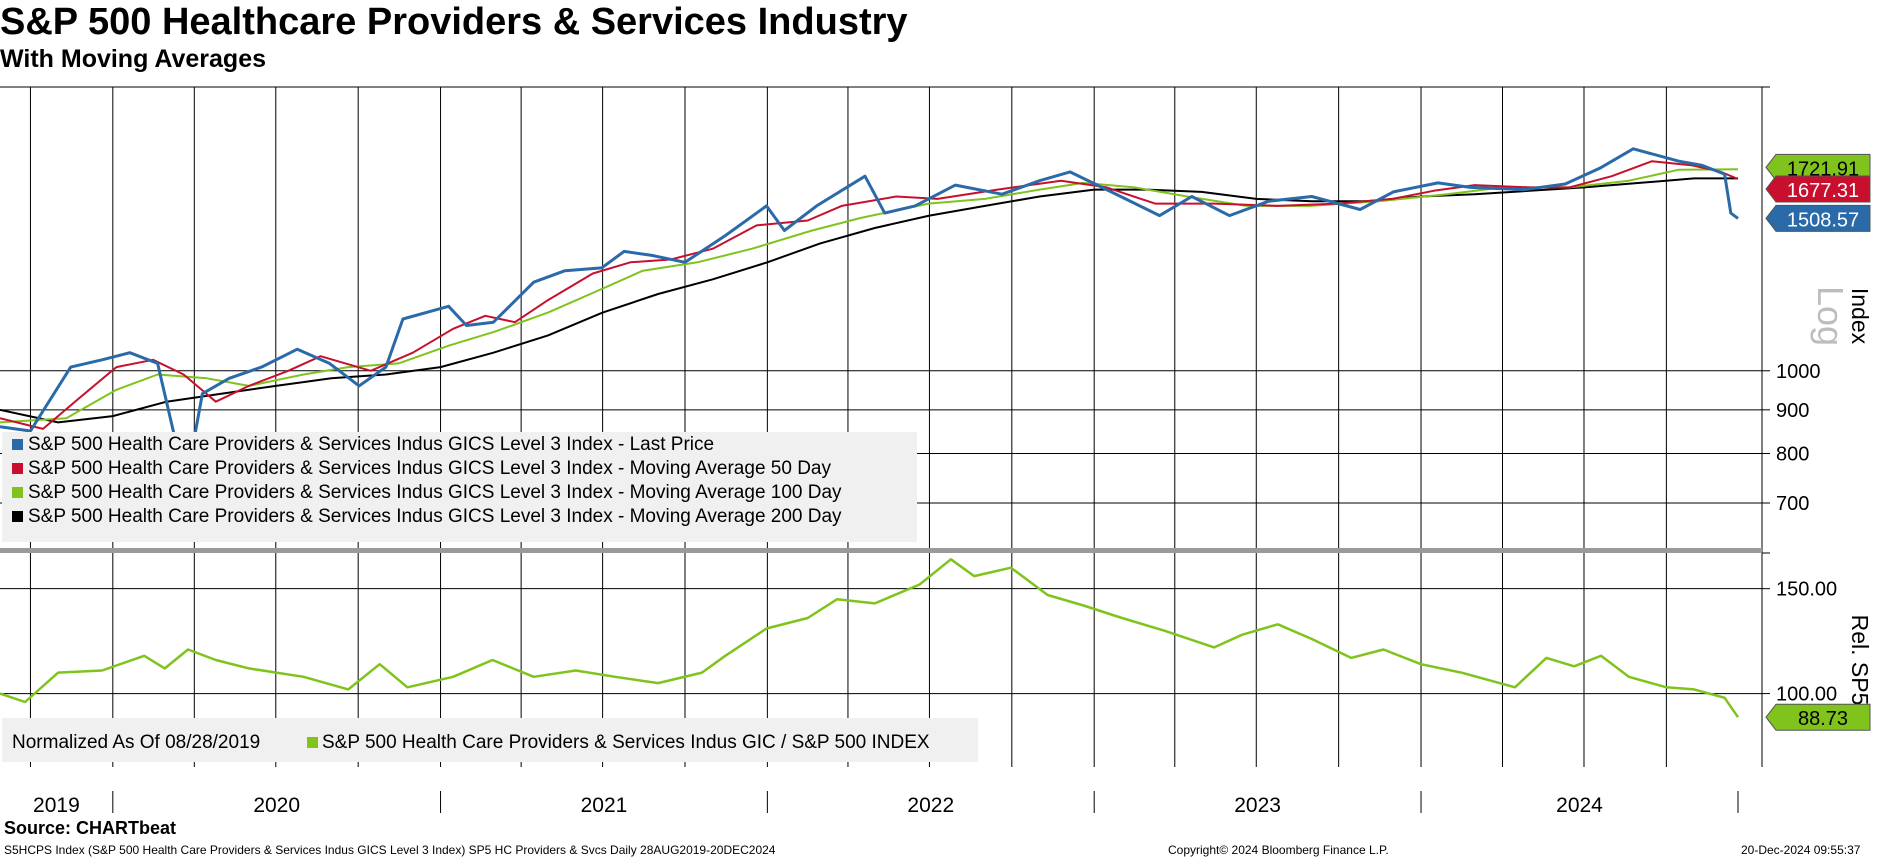 Image resolution: width=1877 pixels, height=859 pixels. What do you see at coordinates (1823, 169) in the screenshot?
I see `ma100-value-tag-value: 1721.91` at bounding box center [1823, 169].